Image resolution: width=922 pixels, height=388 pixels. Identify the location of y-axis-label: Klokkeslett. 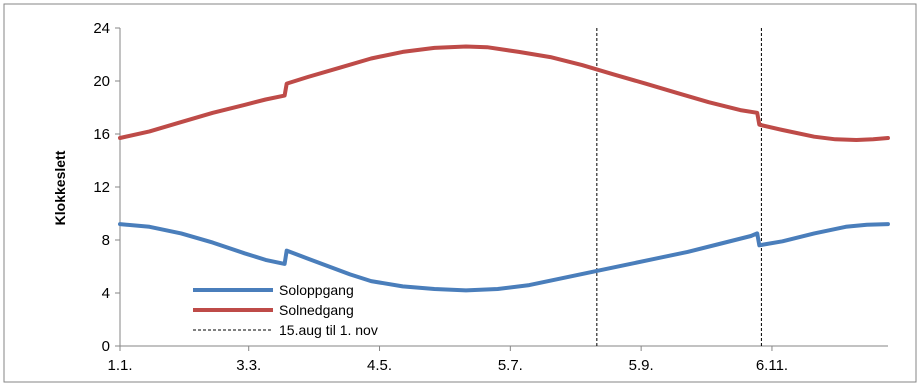
(60, 187).